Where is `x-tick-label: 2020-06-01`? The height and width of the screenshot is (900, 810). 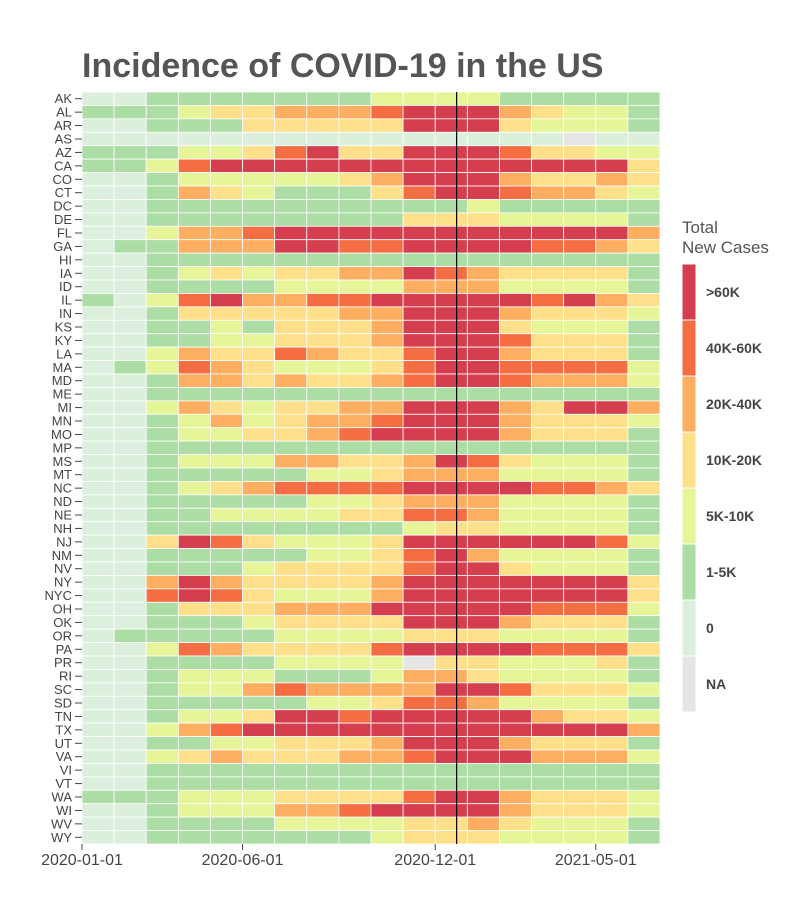
x-tick-label: 2020-06-01 is located at coordinates (243, 860).